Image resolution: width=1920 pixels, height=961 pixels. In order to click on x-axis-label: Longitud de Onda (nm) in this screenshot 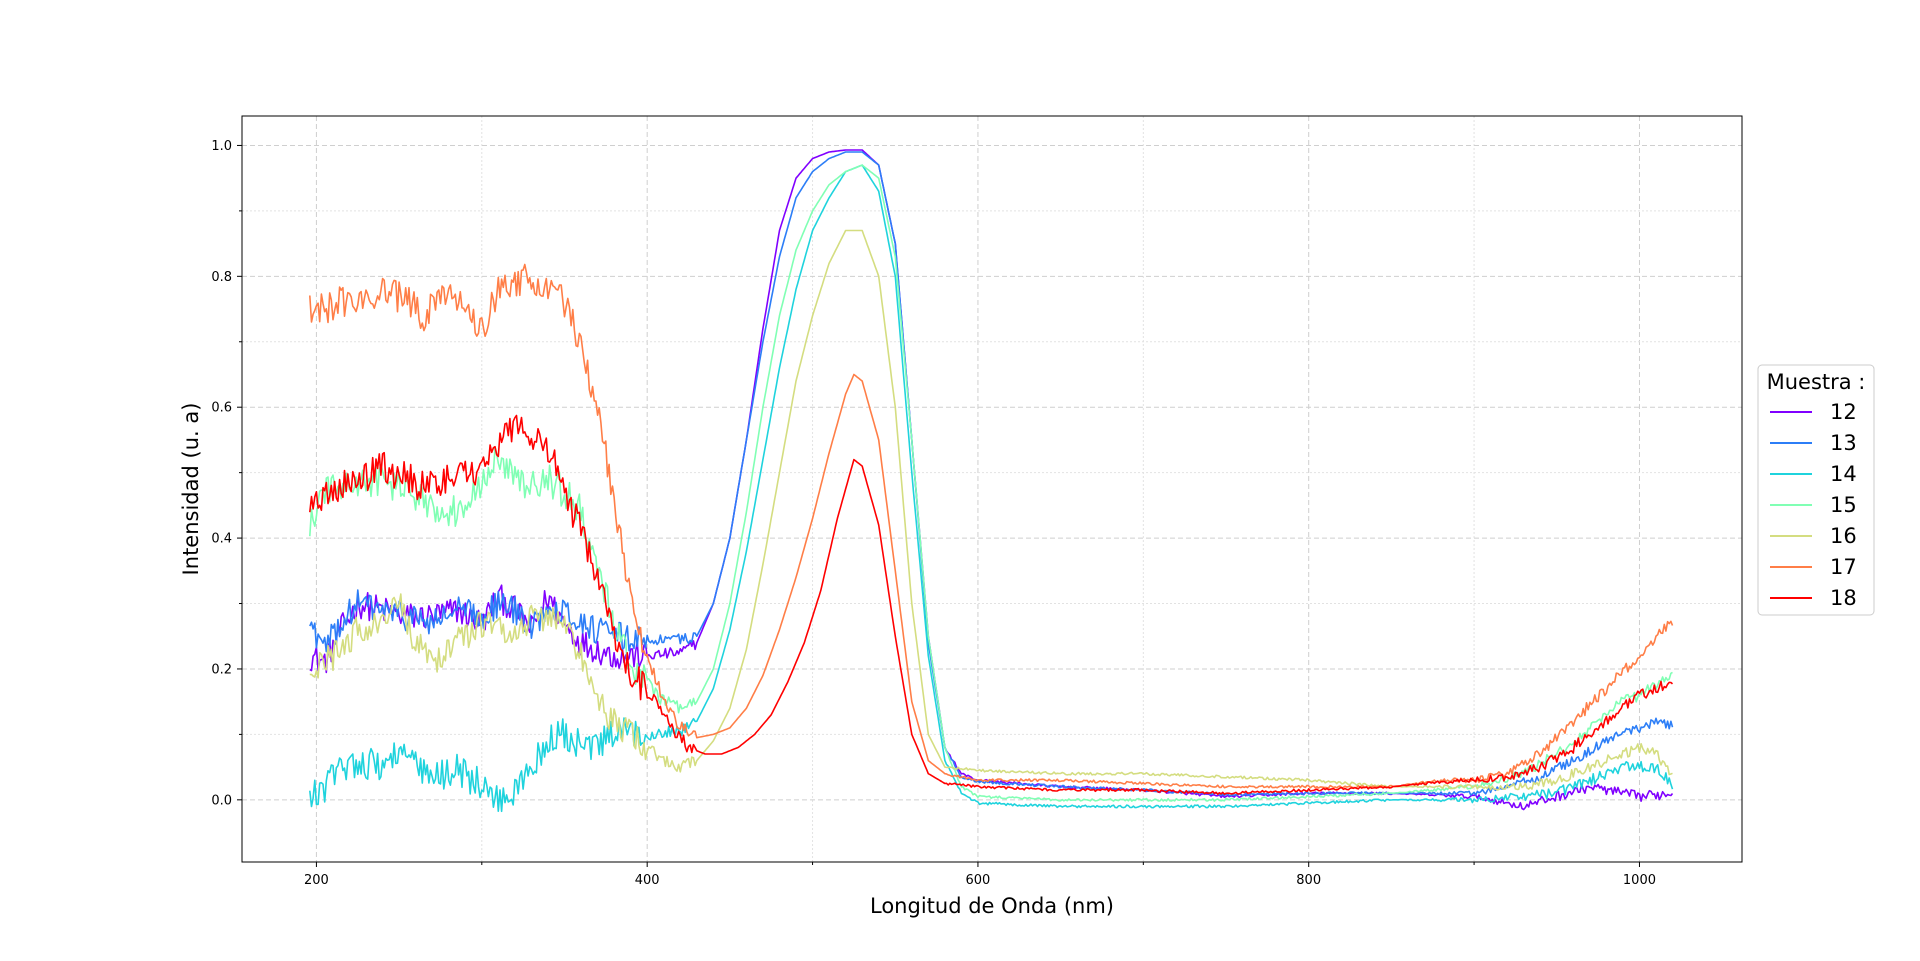, I will do `click(992, 906)`.